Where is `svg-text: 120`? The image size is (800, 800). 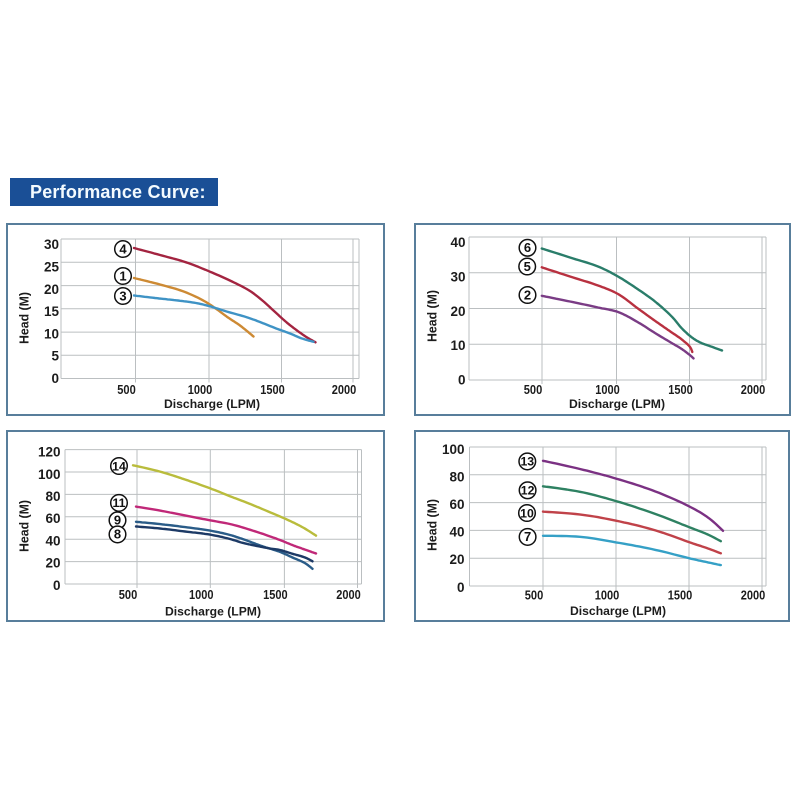 svg-text: 120 is located at coordinates (49, 452).